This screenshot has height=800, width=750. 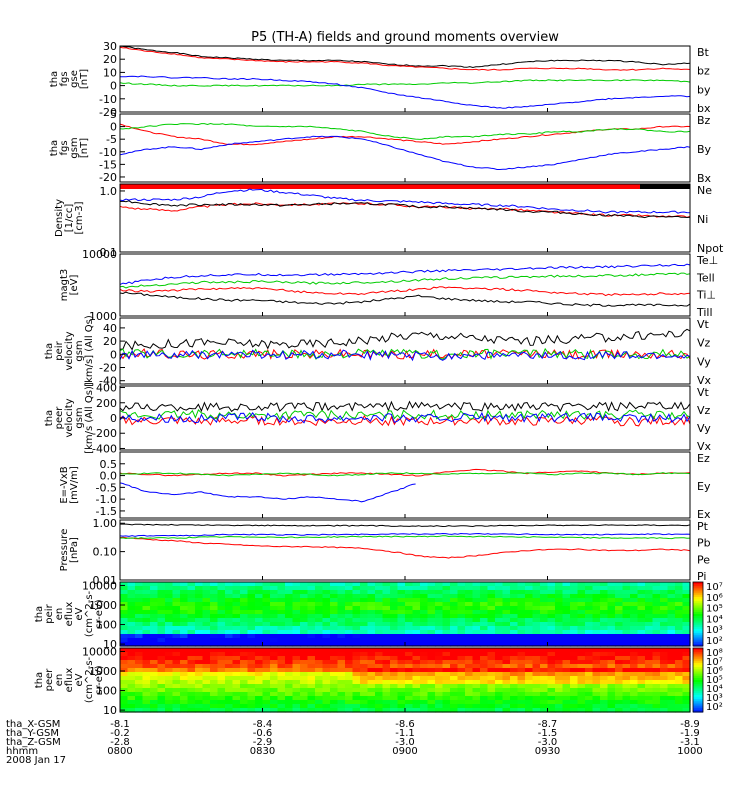 I want to click on y-tick-label: 0, so click(x=113, y=127).